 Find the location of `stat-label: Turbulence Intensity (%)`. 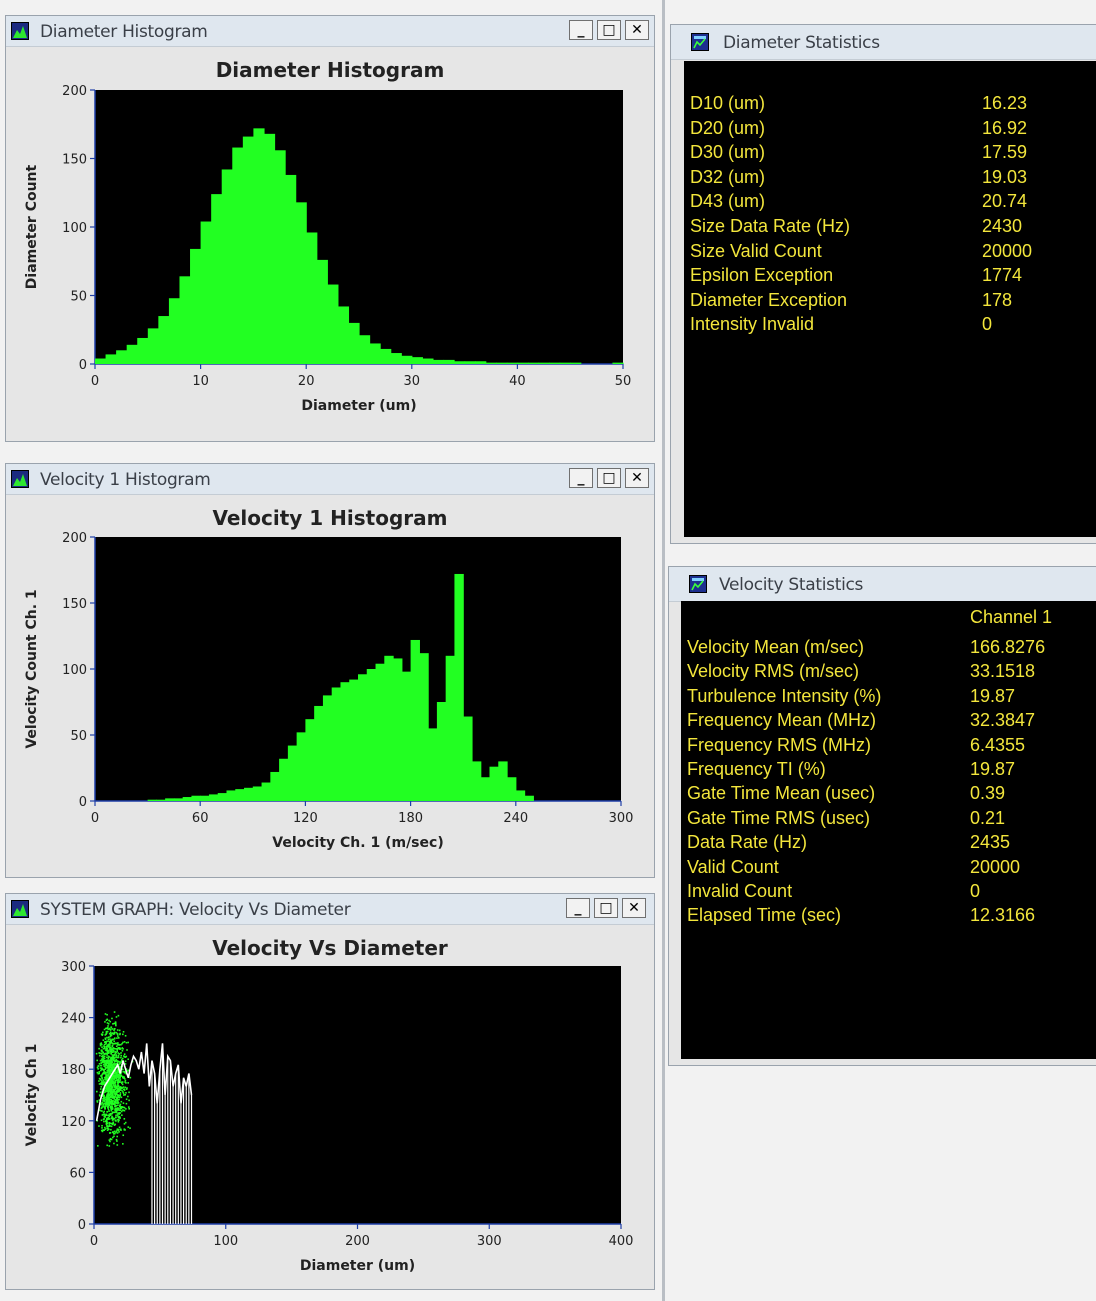

stat-label: Turbulence Intensity (%) is located at coordinates (784, 695).